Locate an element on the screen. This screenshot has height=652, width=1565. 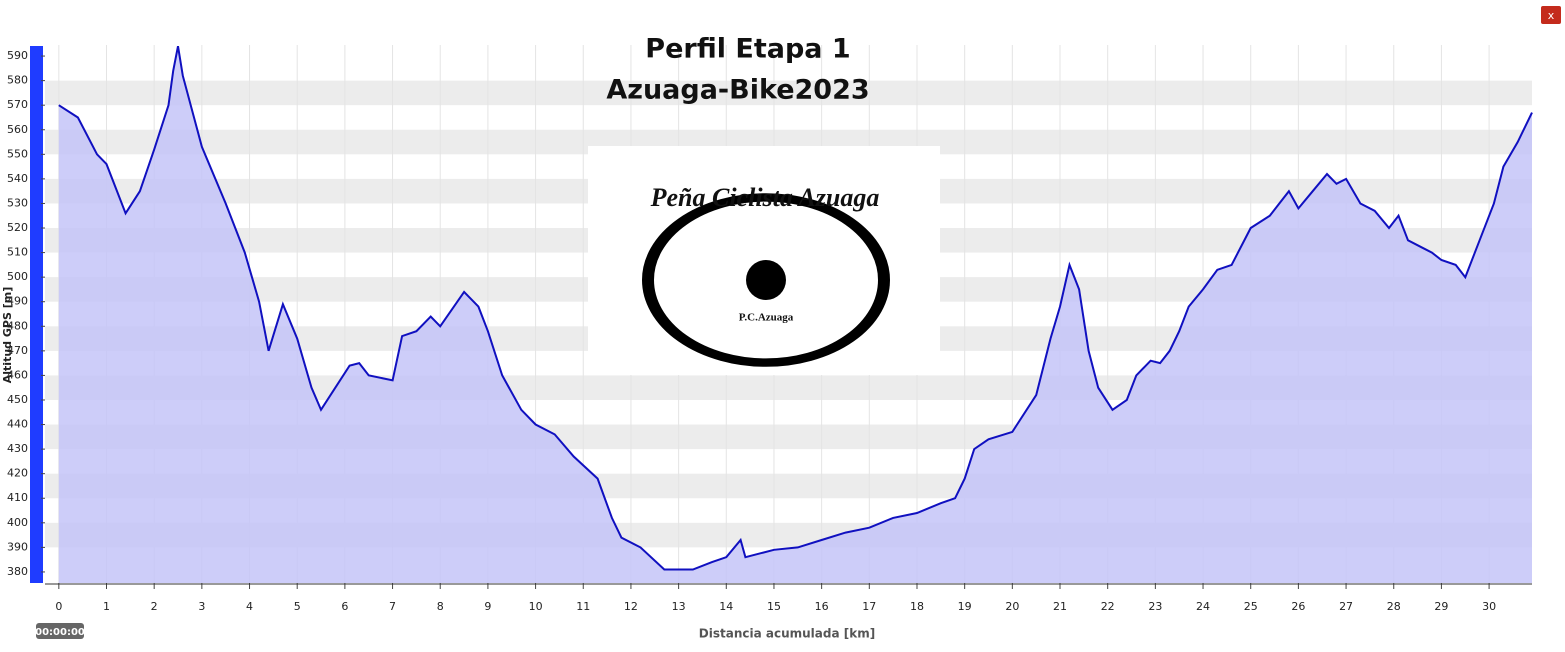
logo-text: Peña Ciclista Azuaga is located at coordinates (765, 197).